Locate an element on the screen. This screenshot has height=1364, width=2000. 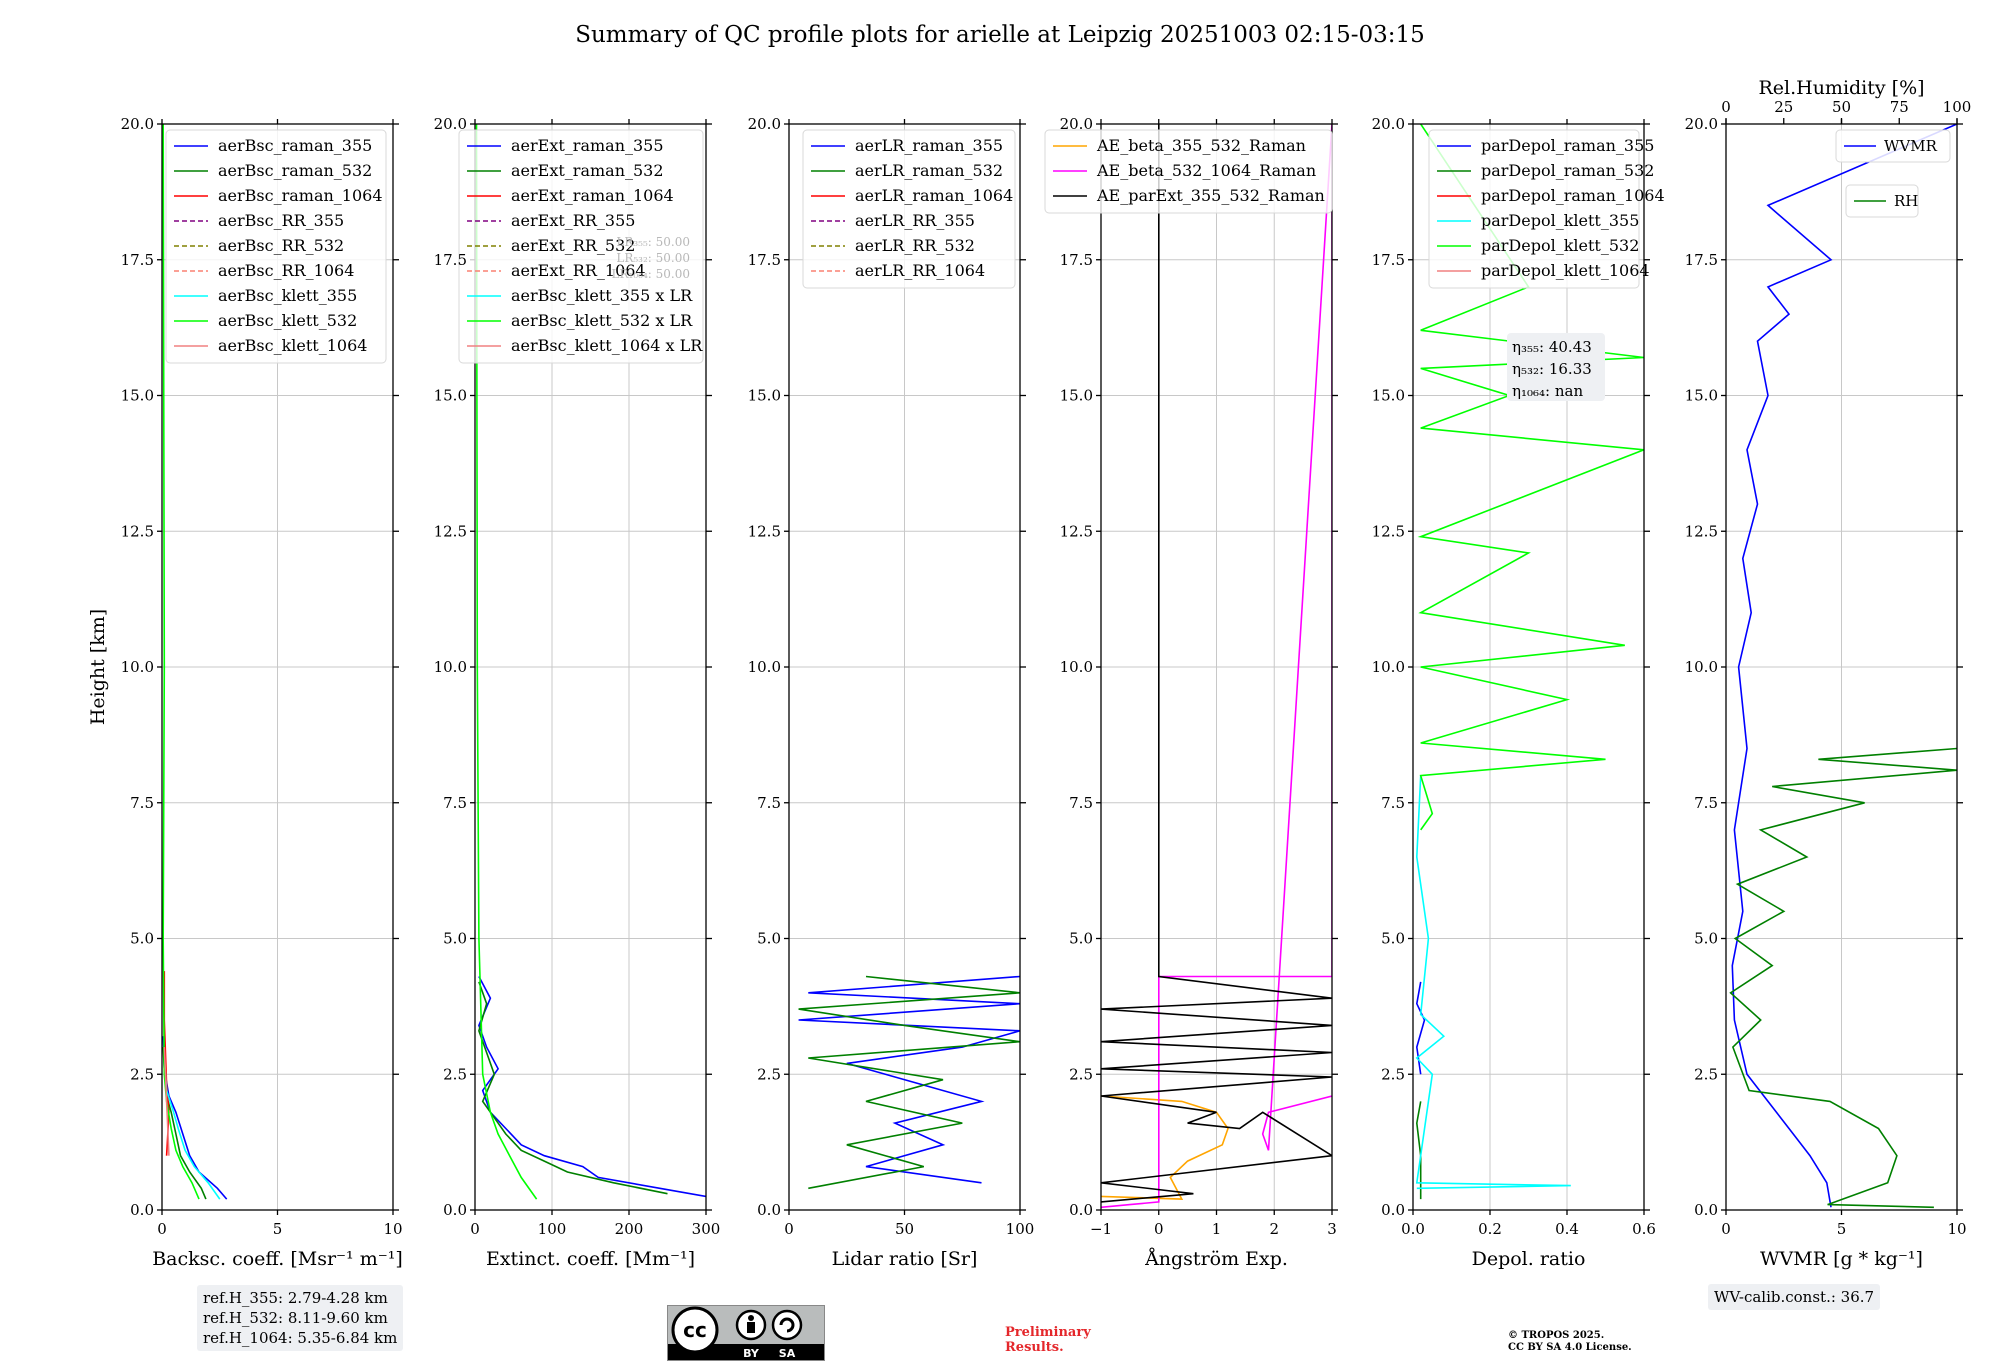
lidar-ratio-annotation: LR₁₀₆₄: 50.00 is located at coordinates (651, 274).